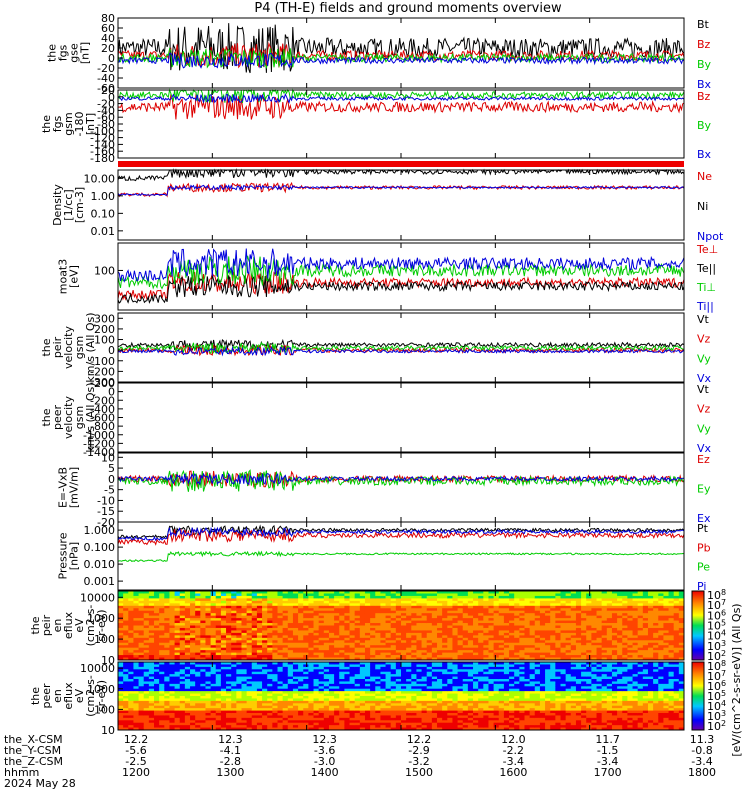 The image size is (750, 800). What do you see at coordinates (707, 249) in the screenshot?
I see `legend-Te⊥: Te⊥` at bounding box center [707, 249].